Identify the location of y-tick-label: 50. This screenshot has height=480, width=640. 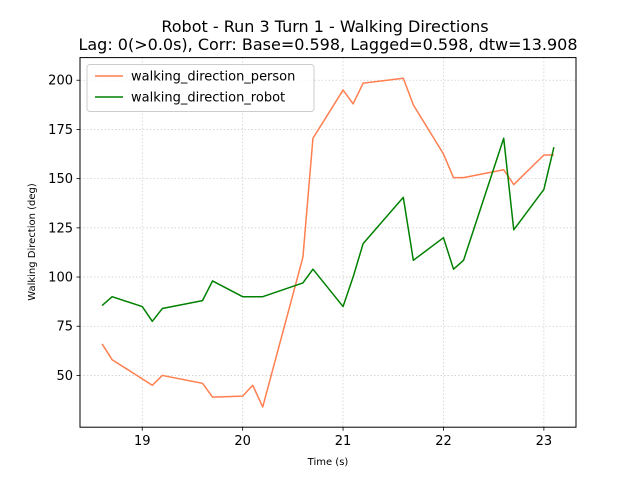
(64, 376).